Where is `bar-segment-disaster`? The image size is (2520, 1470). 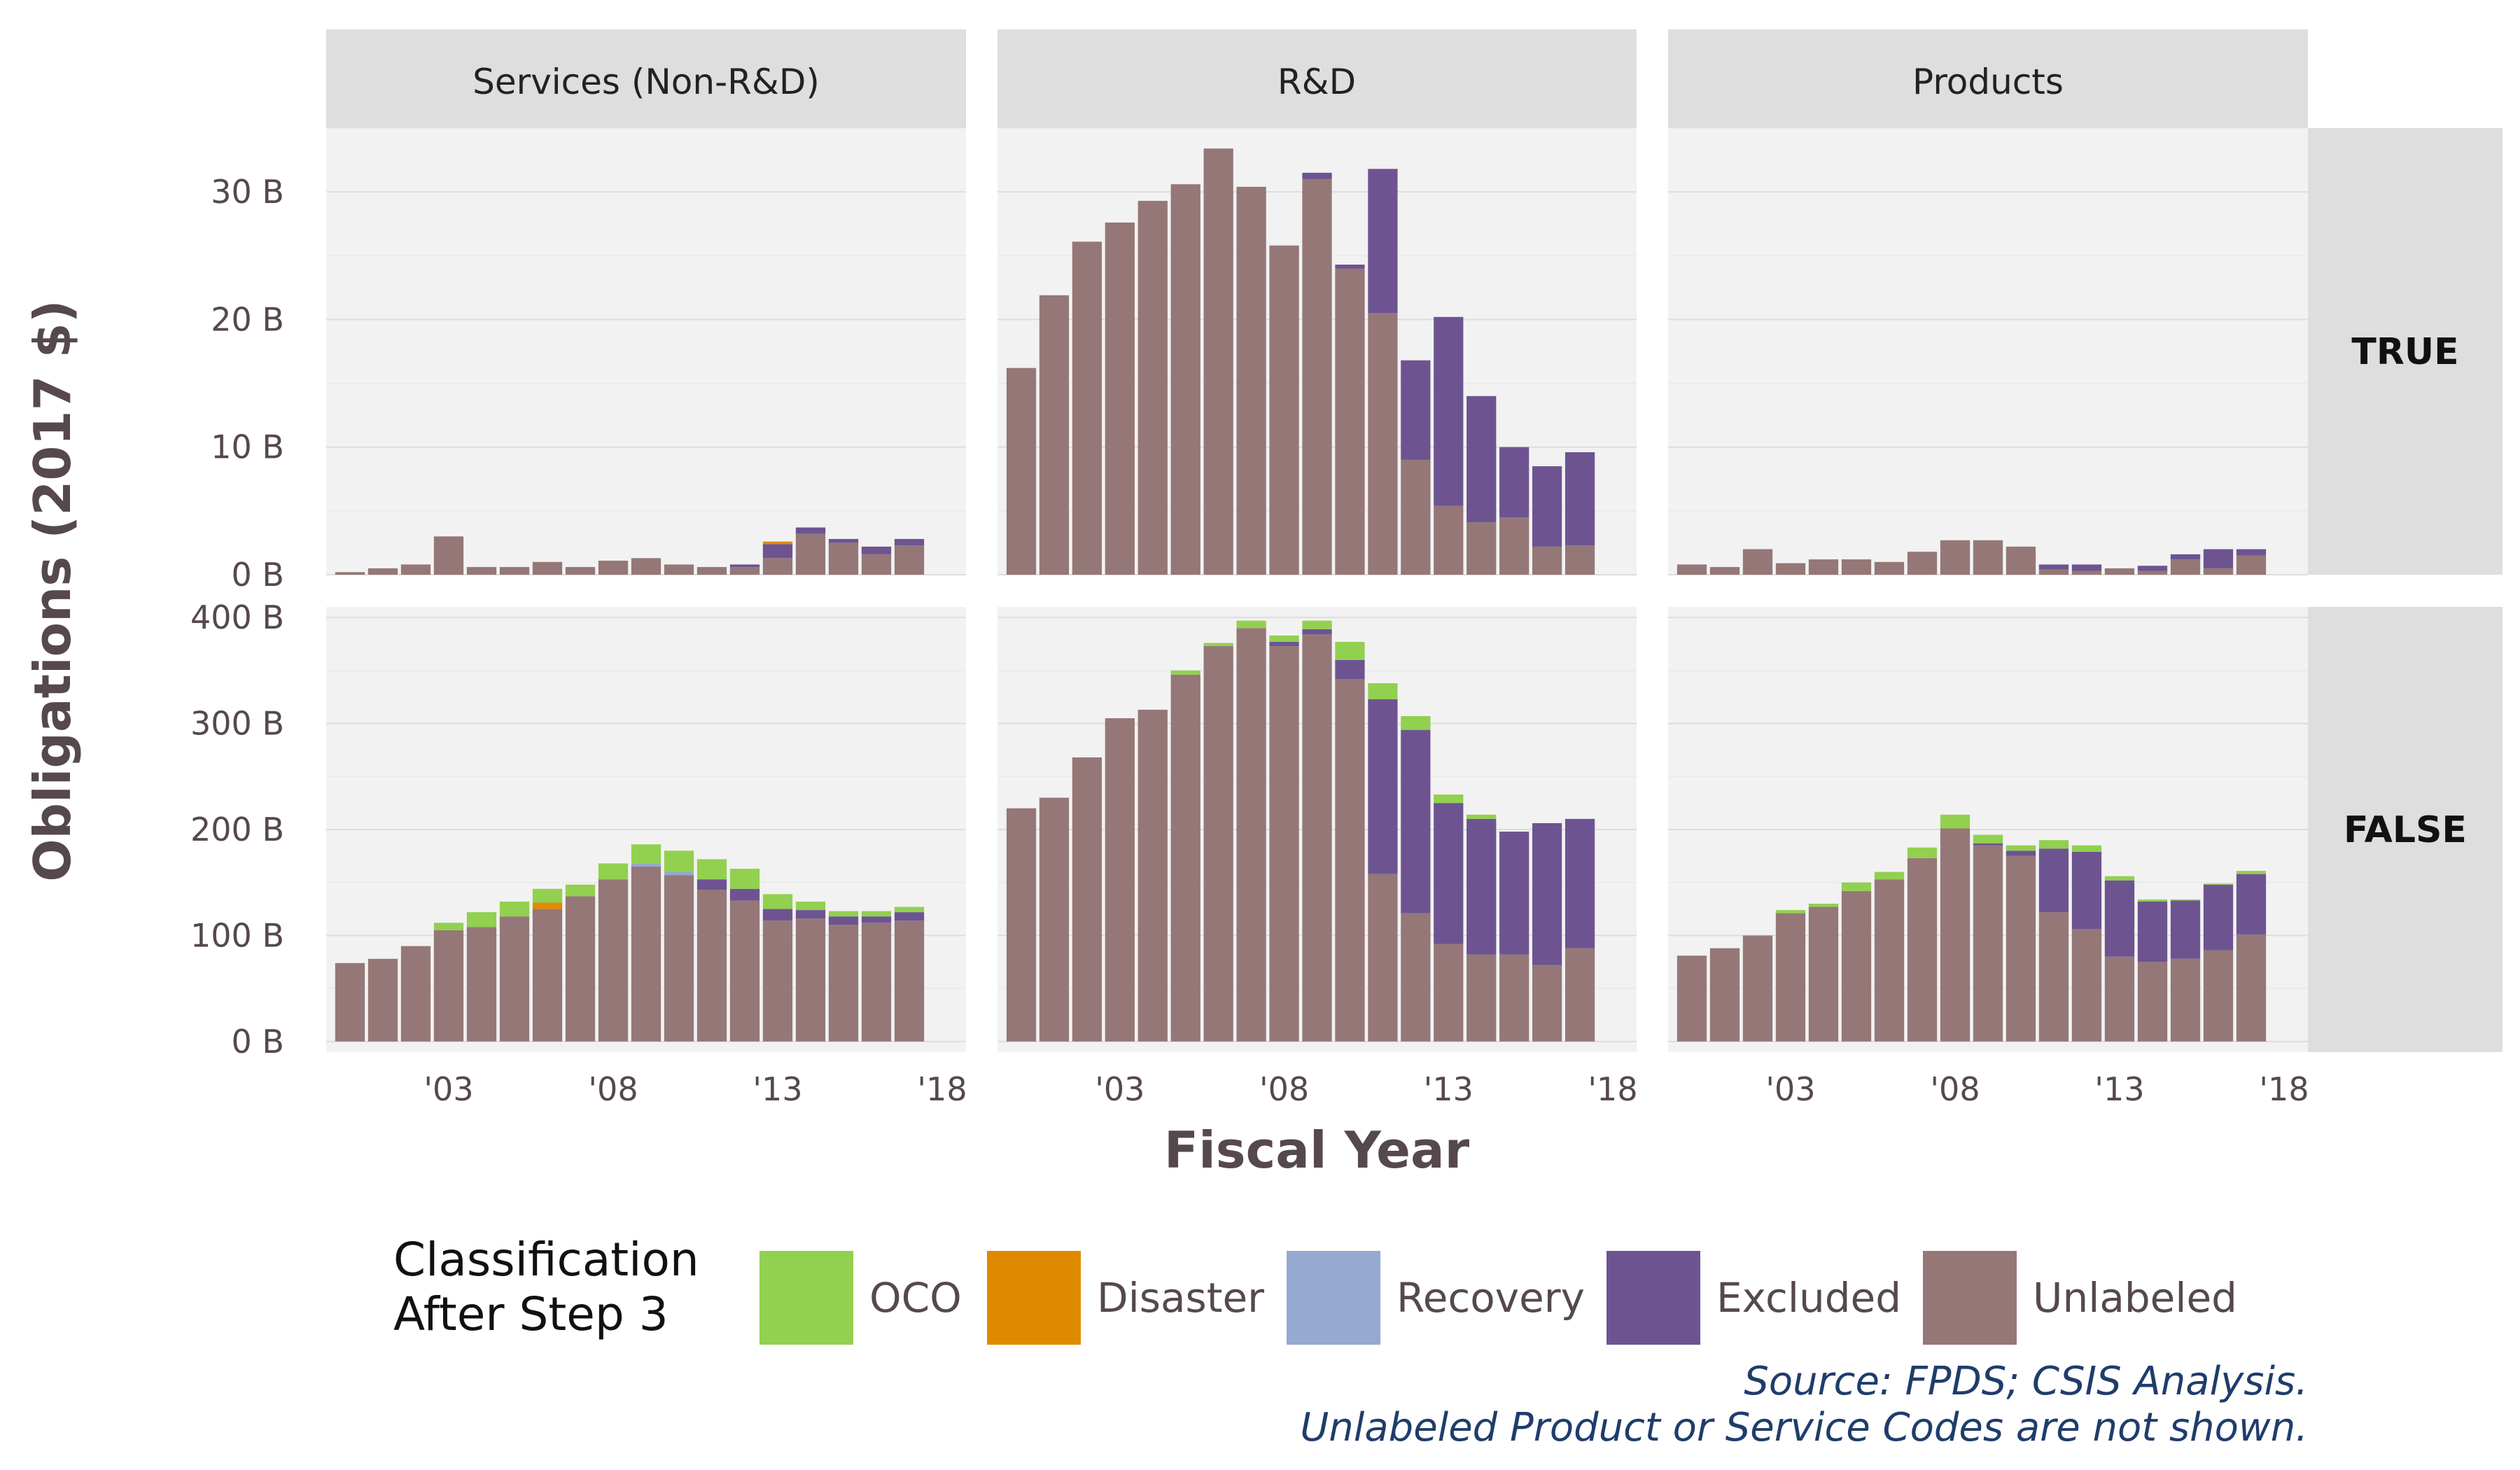
bar-segment-disaster is located at coordinates (777, 543).